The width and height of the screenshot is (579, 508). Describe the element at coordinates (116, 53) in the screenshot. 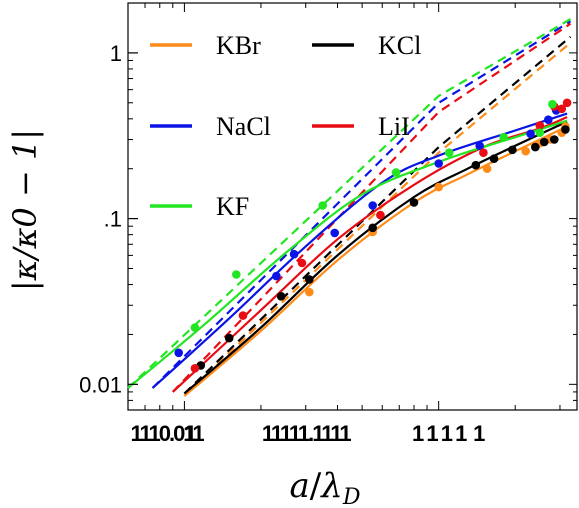

I see `y-tick-label: 1` at that location.